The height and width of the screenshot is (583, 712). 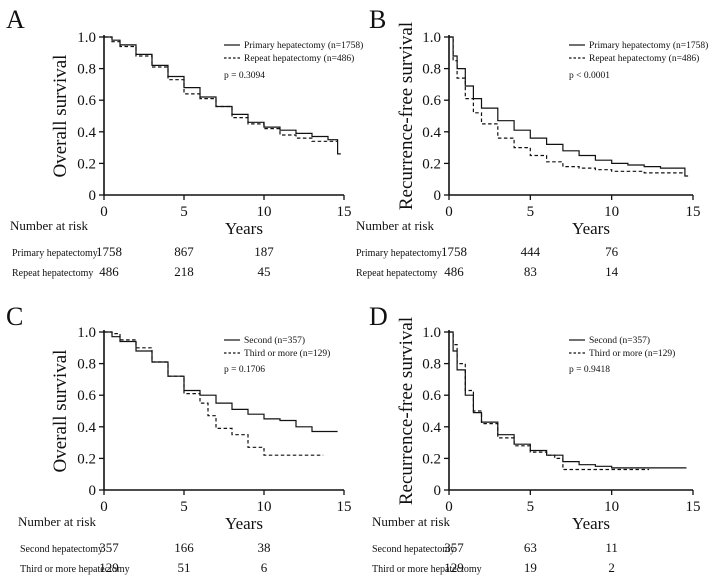 What do you see at coordinates (264, 567) in the screenshot?
I see `risk-count: 6` at bounding box center [264, 567].